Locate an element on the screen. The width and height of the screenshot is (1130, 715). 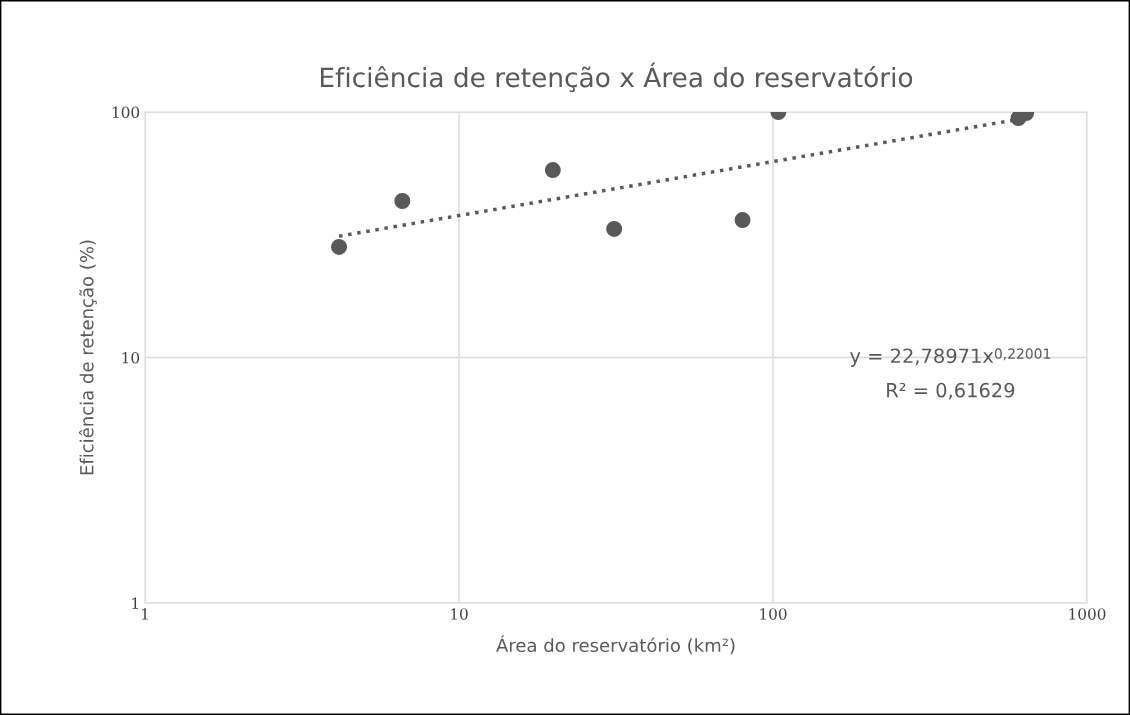
x-axis-title: Área do reservatório (km²) is located at coordinates (615, 645).